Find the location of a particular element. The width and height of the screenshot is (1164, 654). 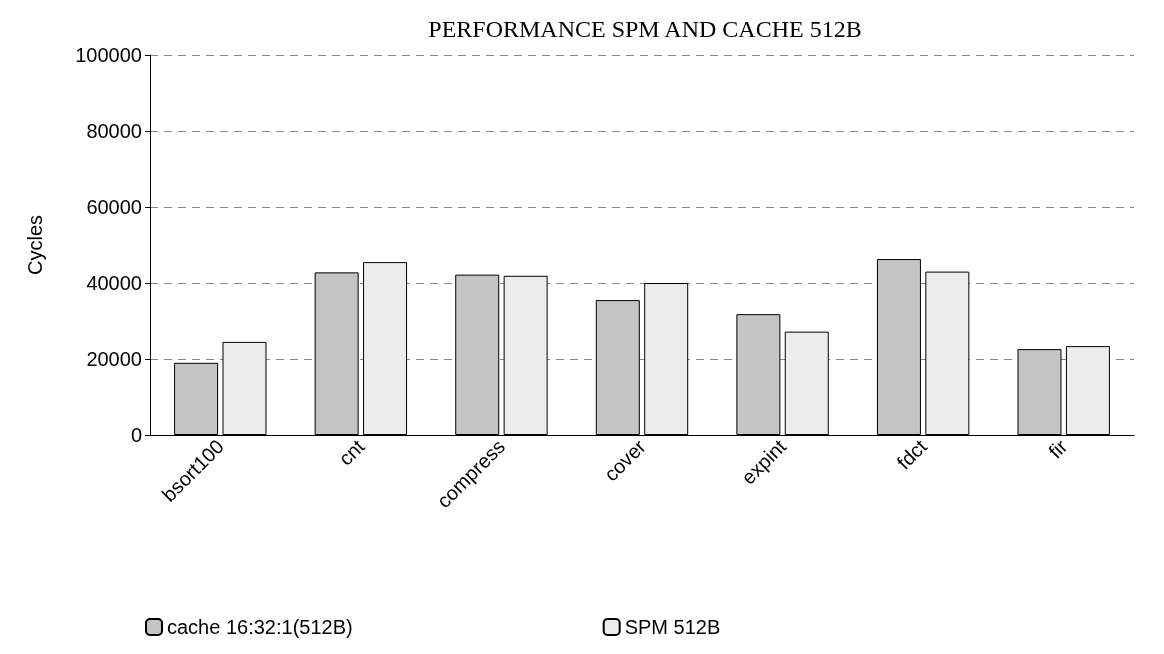

y-axis-title: Cycles is located at coordinates (35, 245).